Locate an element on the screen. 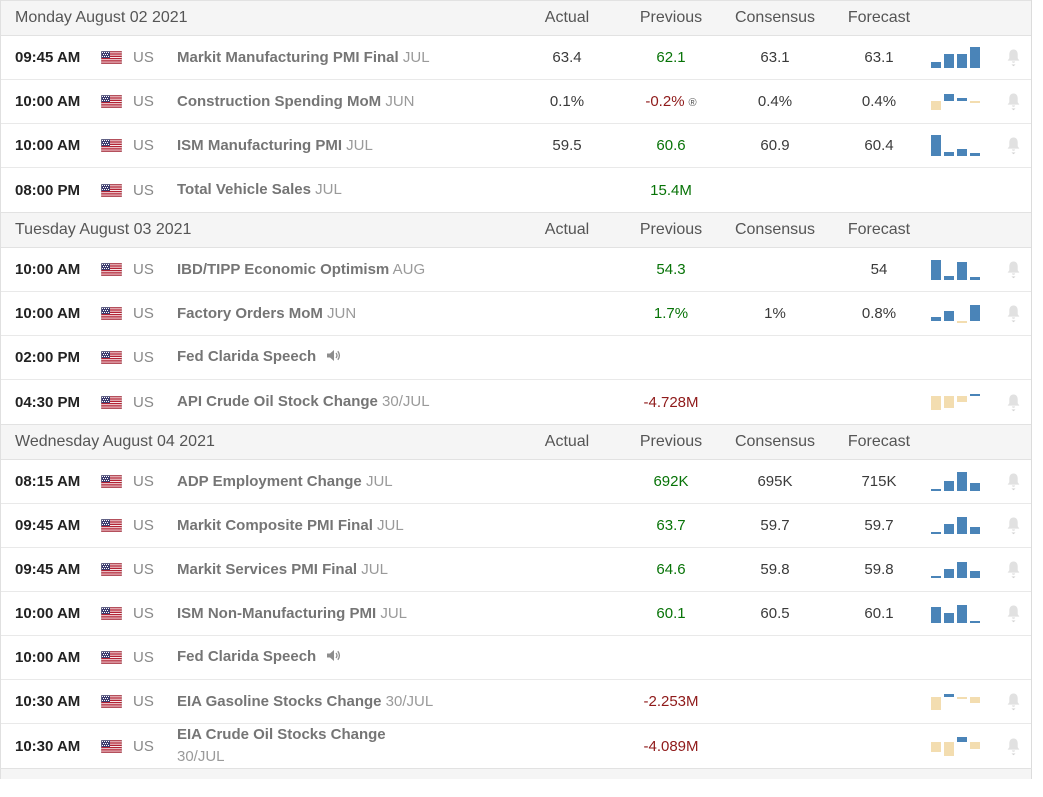 The height and width of the screenshot is (797, 1043). event-cell: ADP Employment Change JUL is located at coordinates (346, 482).